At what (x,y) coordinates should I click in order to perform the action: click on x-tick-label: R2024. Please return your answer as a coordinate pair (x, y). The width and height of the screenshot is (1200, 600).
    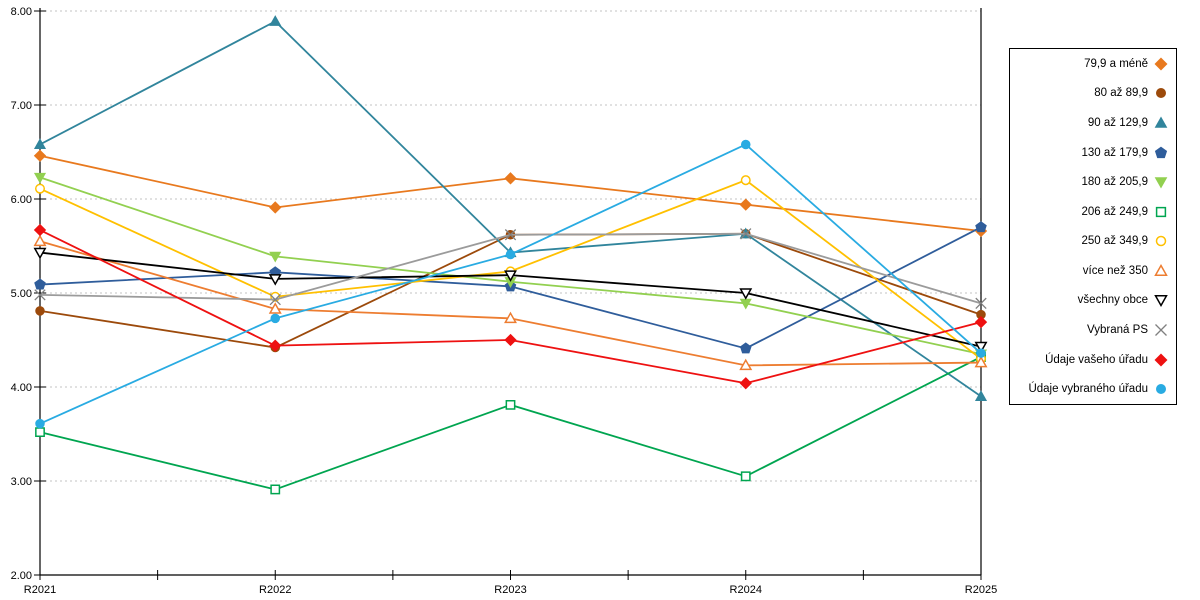
    Looking at the image, I should click on (746, 590).